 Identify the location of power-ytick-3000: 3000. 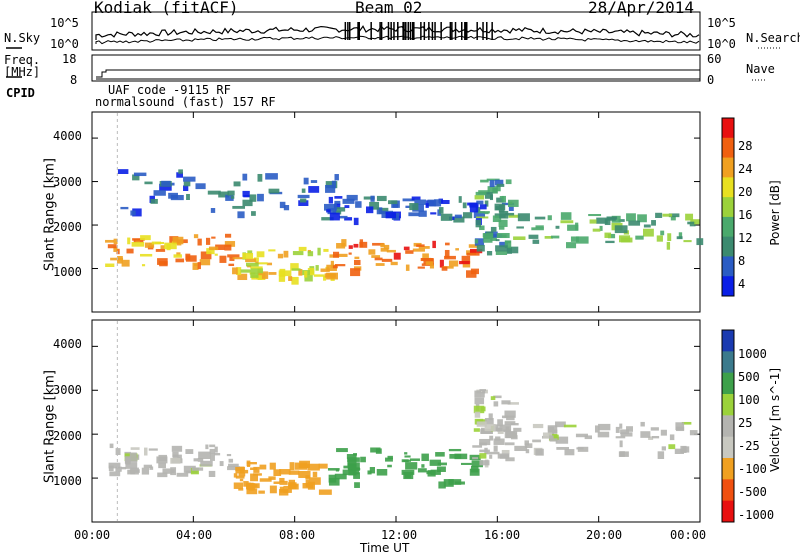
(67, 182).